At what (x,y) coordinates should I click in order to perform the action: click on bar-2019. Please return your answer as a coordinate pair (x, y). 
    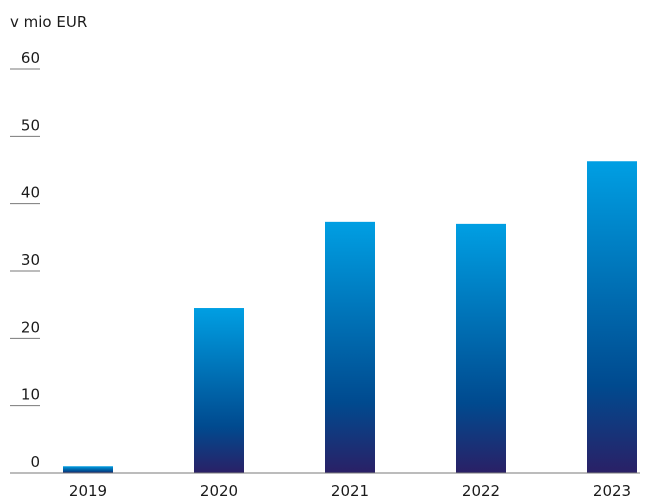
    Looking at the image, I should click on (88, 469).